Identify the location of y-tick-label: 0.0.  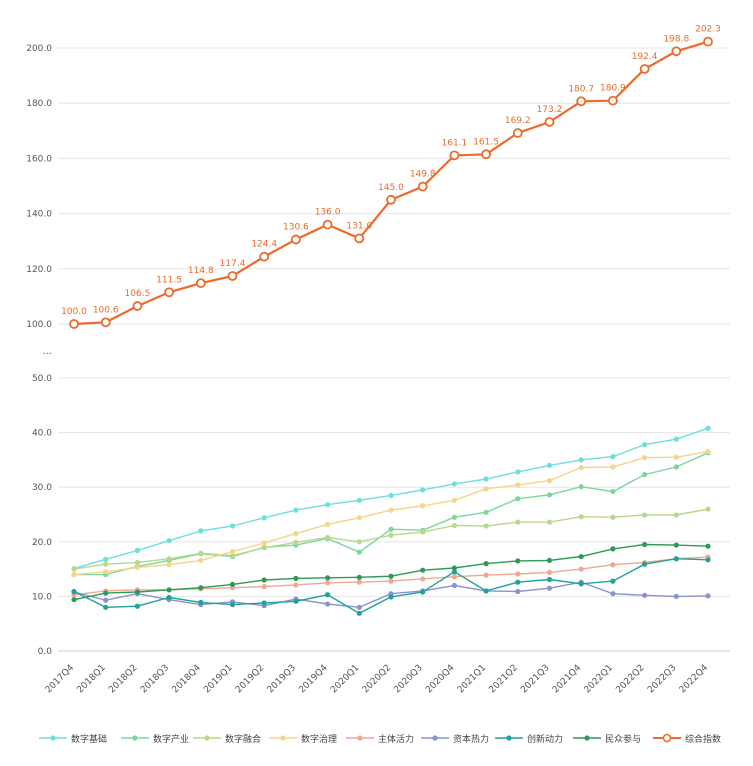
(45, 652).